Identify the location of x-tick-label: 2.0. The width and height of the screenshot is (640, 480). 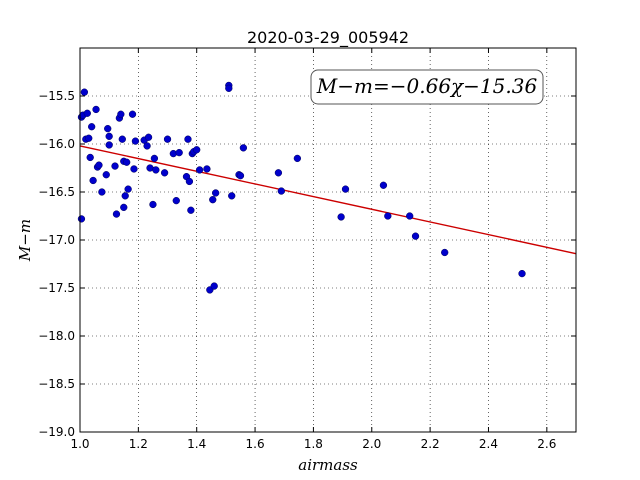
(371, 444).